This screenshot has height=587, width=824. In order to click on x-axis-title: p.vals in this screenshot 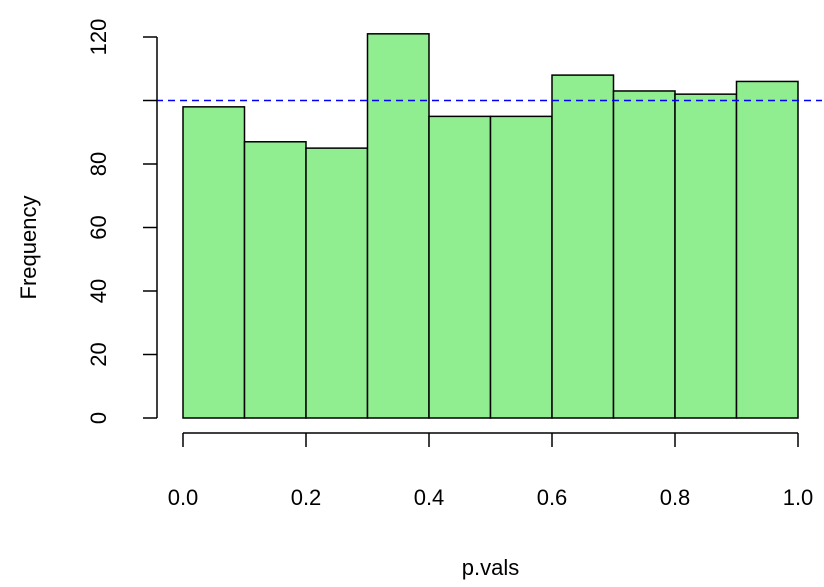, I will do `click(490, 567)`.